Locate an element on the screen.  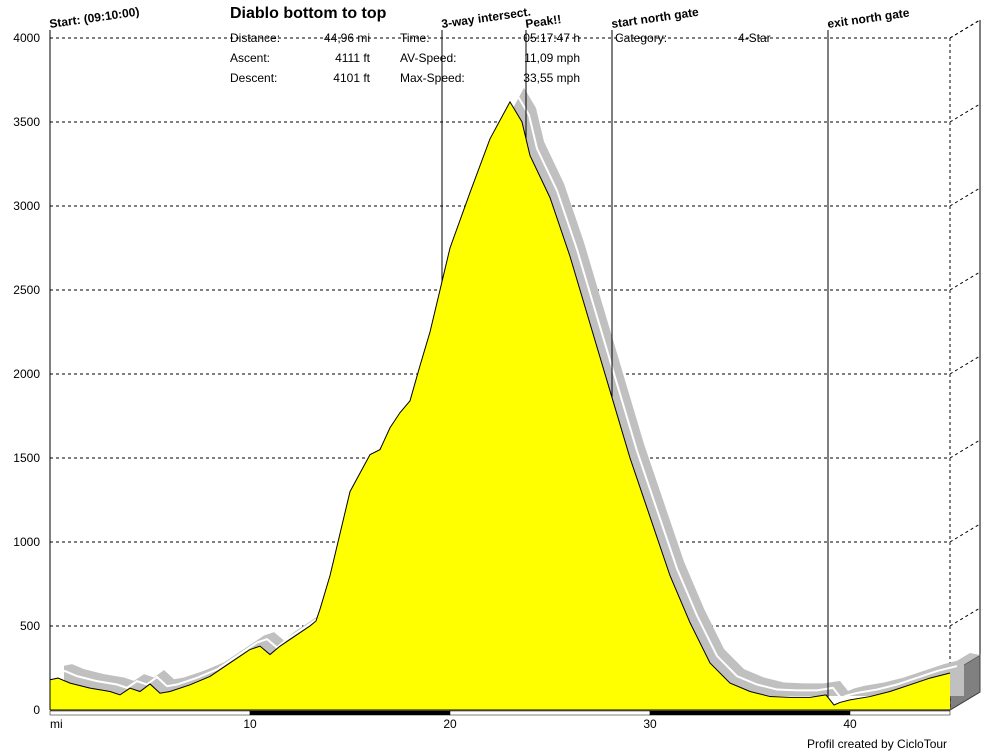
marker-label: Peak!! is located at coordinates (543, 21).